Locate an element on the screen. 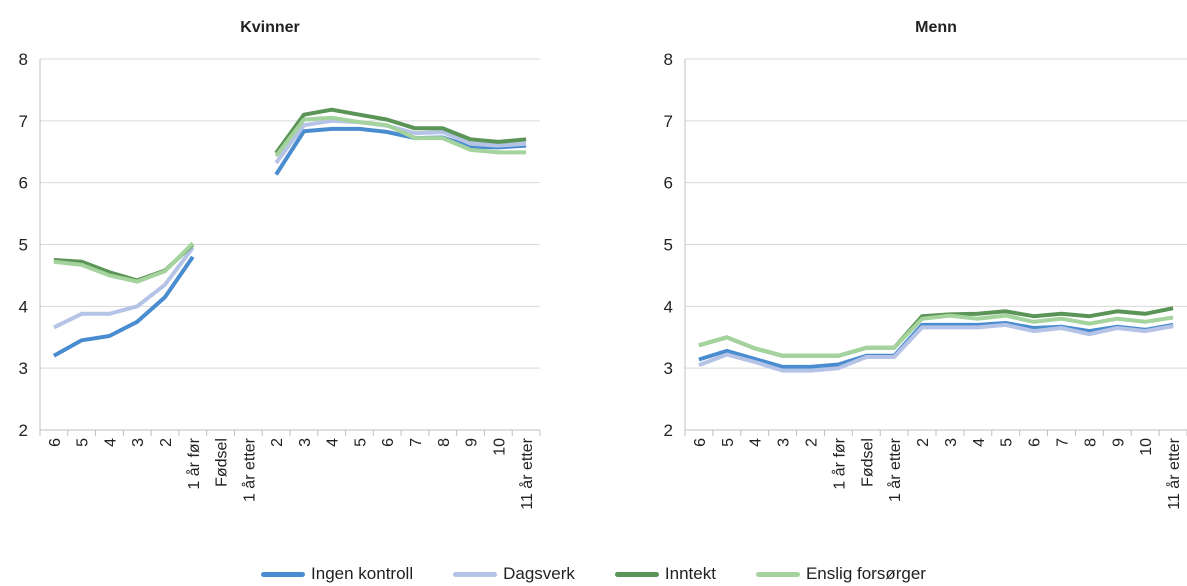  legend-swatch-dagsverk is located at coordinates (475, 574).